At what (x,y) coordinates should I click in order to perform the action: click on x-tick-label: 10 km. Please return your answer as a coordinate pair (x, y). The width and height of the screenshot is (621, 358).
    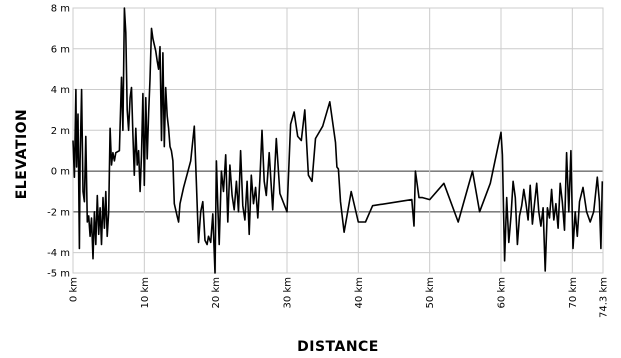
    Looking at the image, I should click on (145, 292).